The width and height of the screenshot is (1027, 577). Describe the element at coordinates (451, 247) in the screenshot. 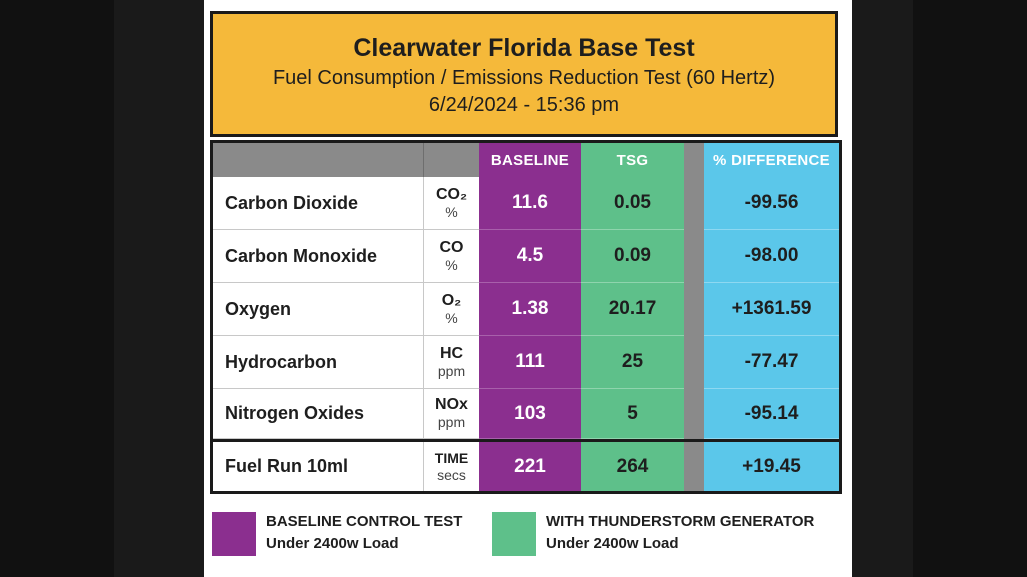

I see `unit-symbol: CO` at that location.